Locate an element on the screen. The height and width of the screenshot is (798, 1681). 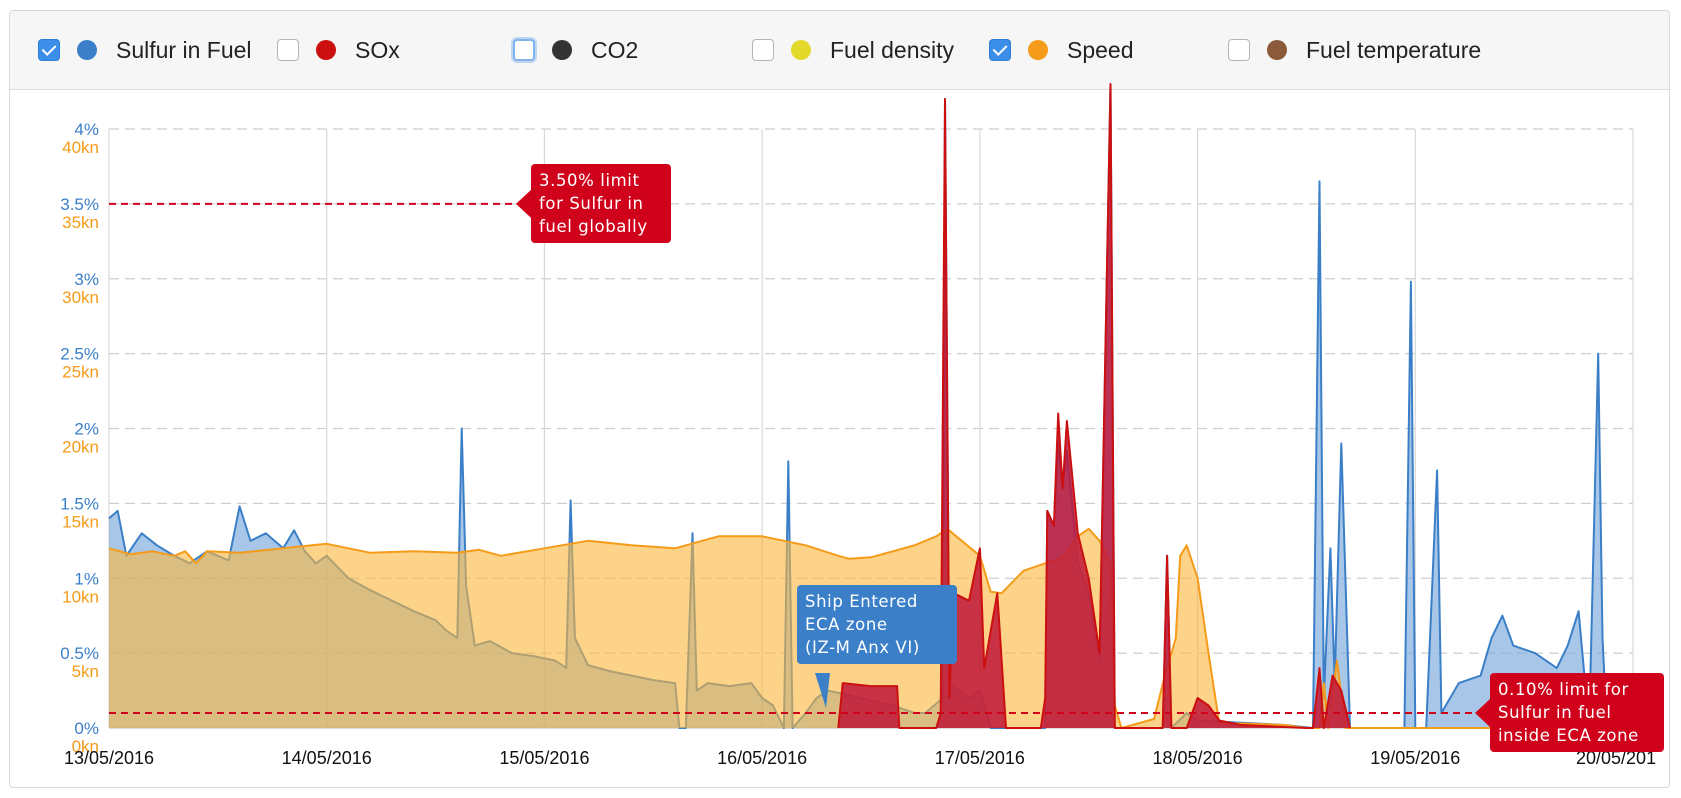
x-tick-label: 15/05/2016 is located at coordinates (544, 758).